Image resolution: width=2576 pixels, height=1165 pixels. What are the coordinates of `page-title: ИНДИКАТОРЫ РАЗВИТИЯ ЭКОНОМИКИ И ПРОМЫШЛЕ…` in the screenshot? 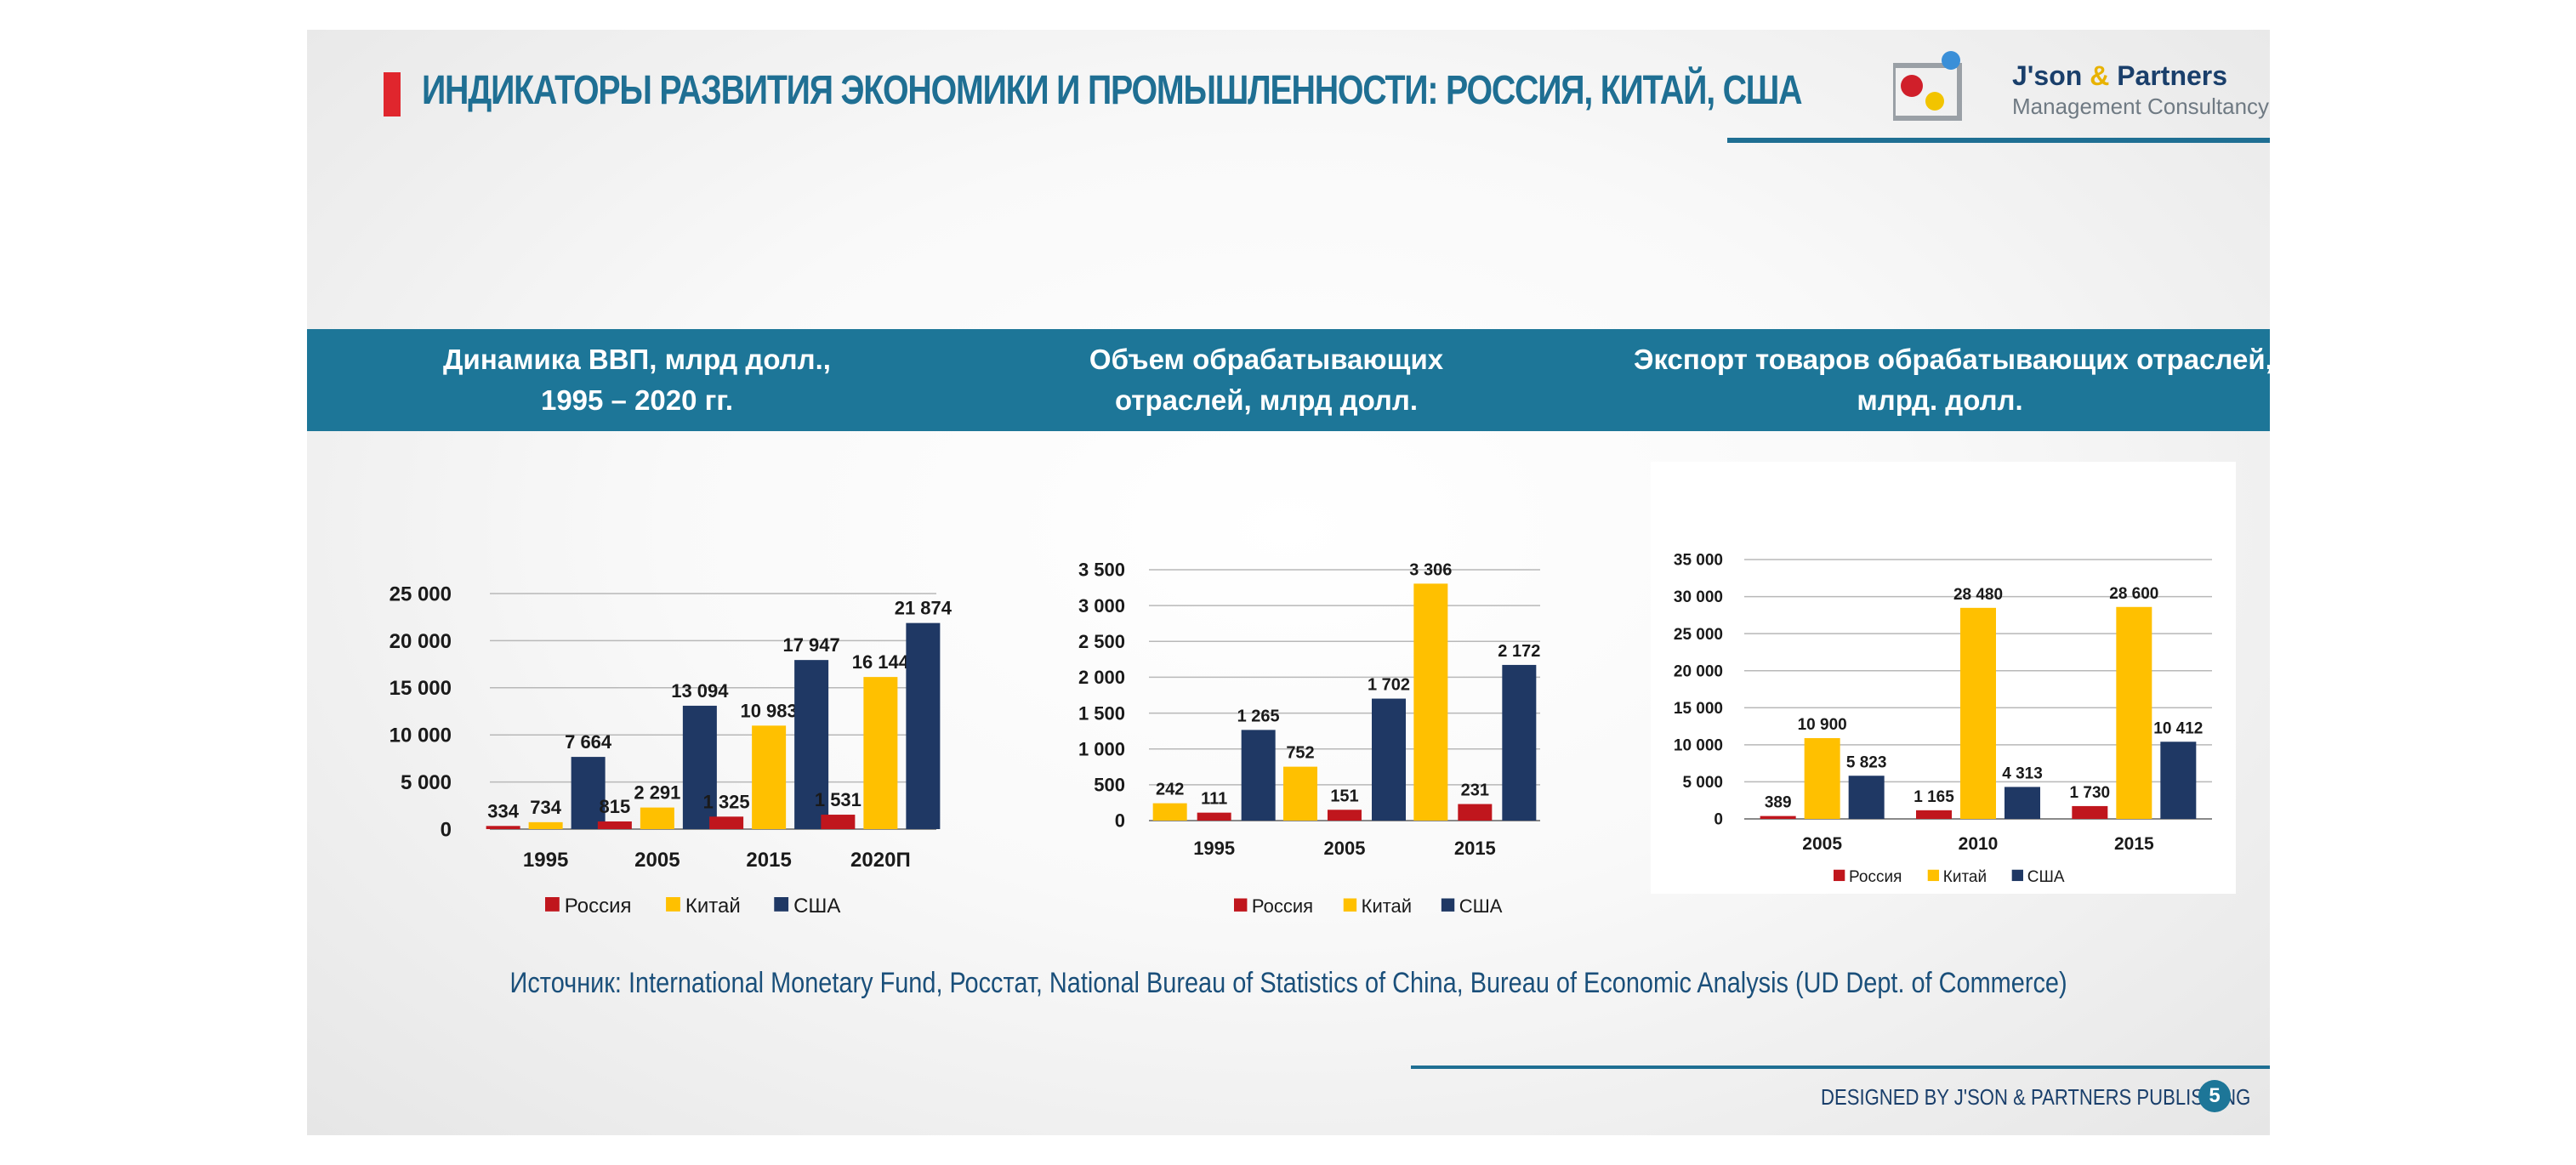 It's located at (1112, 91).